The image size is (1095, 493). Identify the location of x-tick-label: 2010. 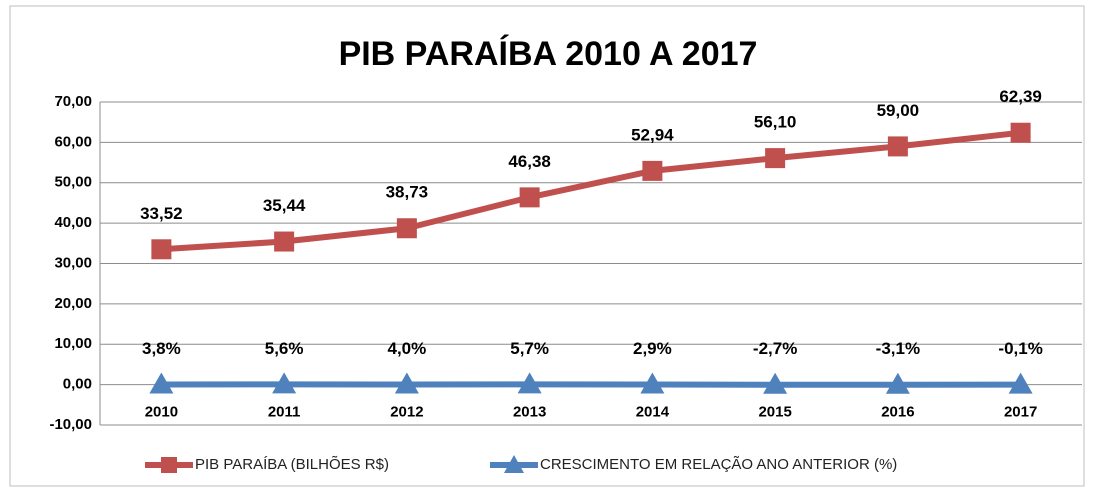
(161, 412).